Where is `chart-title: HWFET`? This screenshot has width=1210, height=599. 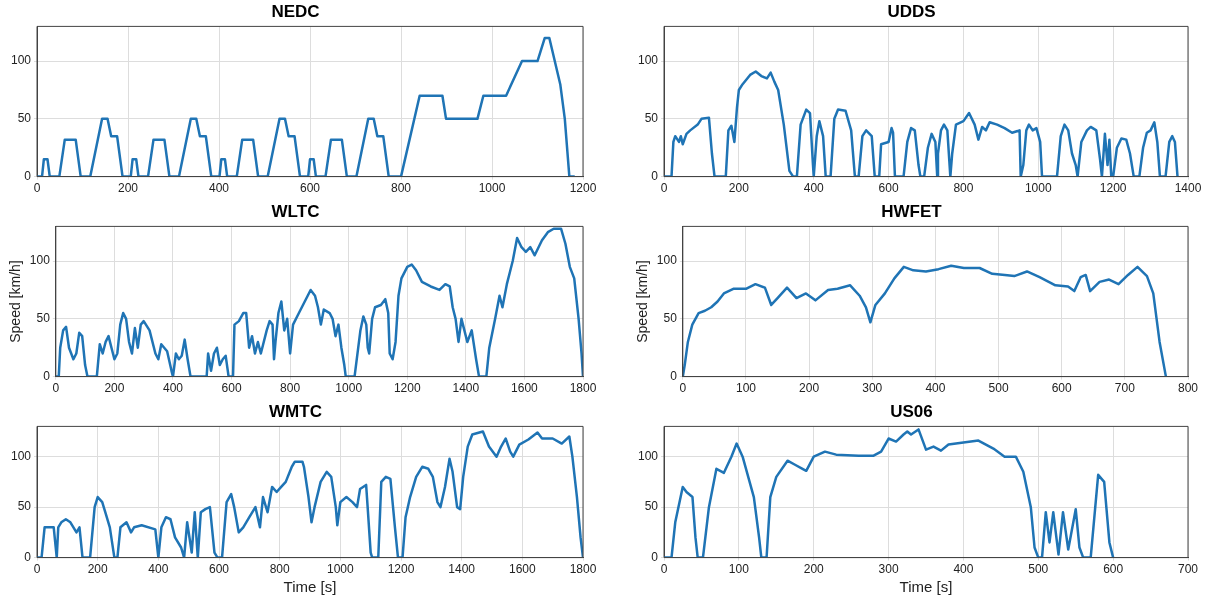 chart-title: HWFET is located at coordinates (912, 211).